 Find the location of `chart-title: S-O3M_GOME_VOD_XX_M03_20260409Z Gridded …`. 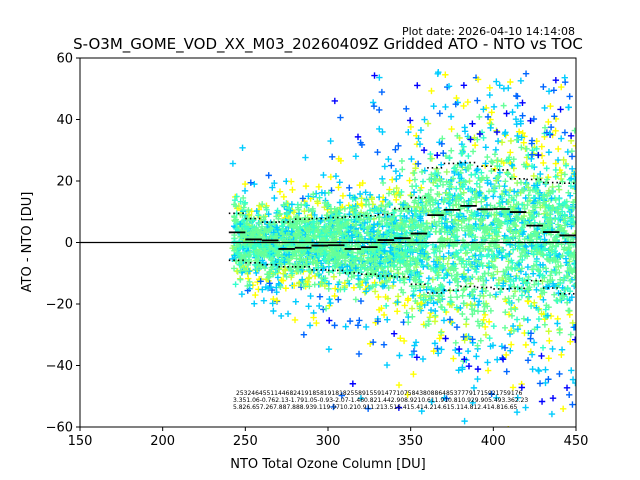

chart-title: S-O3M_GOME_VOD_XX_M03_20260409Z Gridded … is located at coordinates (328, 44).